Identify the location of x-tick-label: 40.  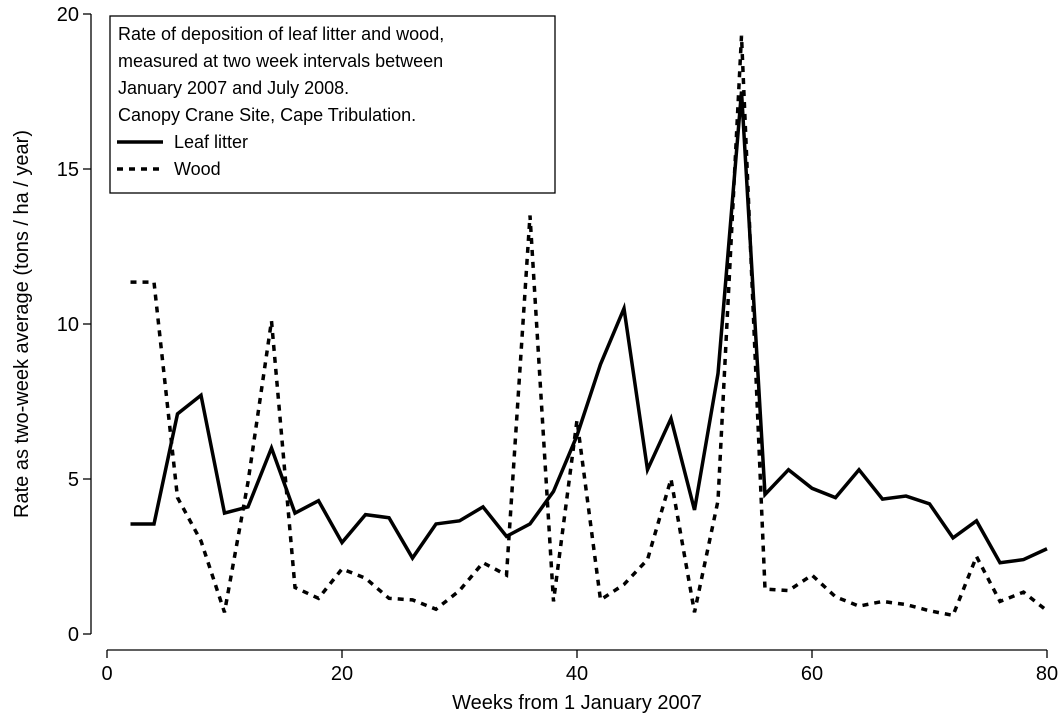
(577, 674).